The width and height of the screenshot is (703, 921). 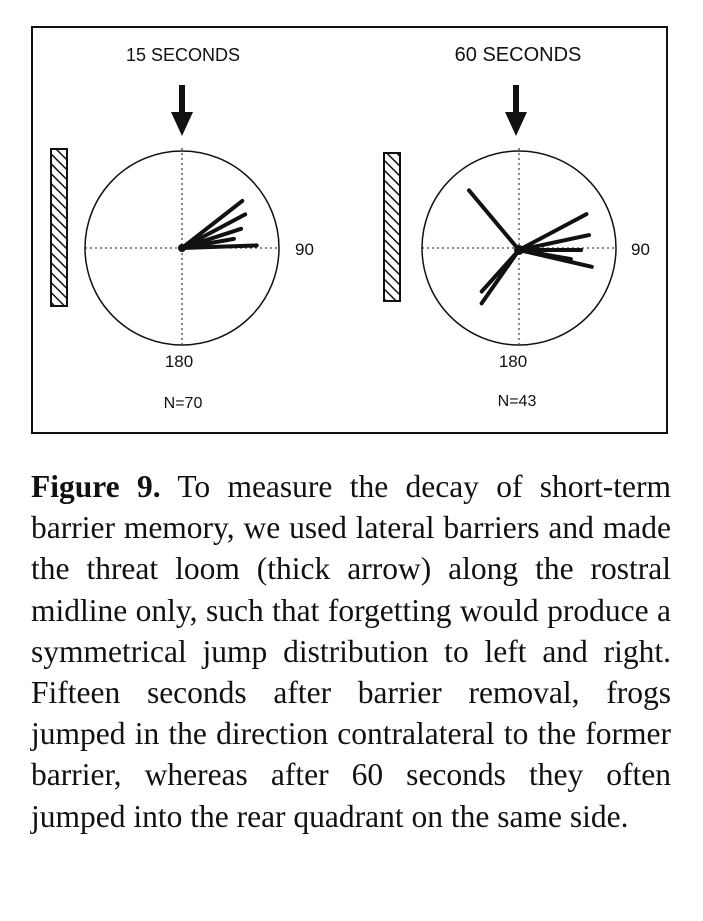 What do you see at coordinates (518, 55) in the screenshot?
I see `panel-time-label: 60 SECONDS` at bounding box center [518, 55].